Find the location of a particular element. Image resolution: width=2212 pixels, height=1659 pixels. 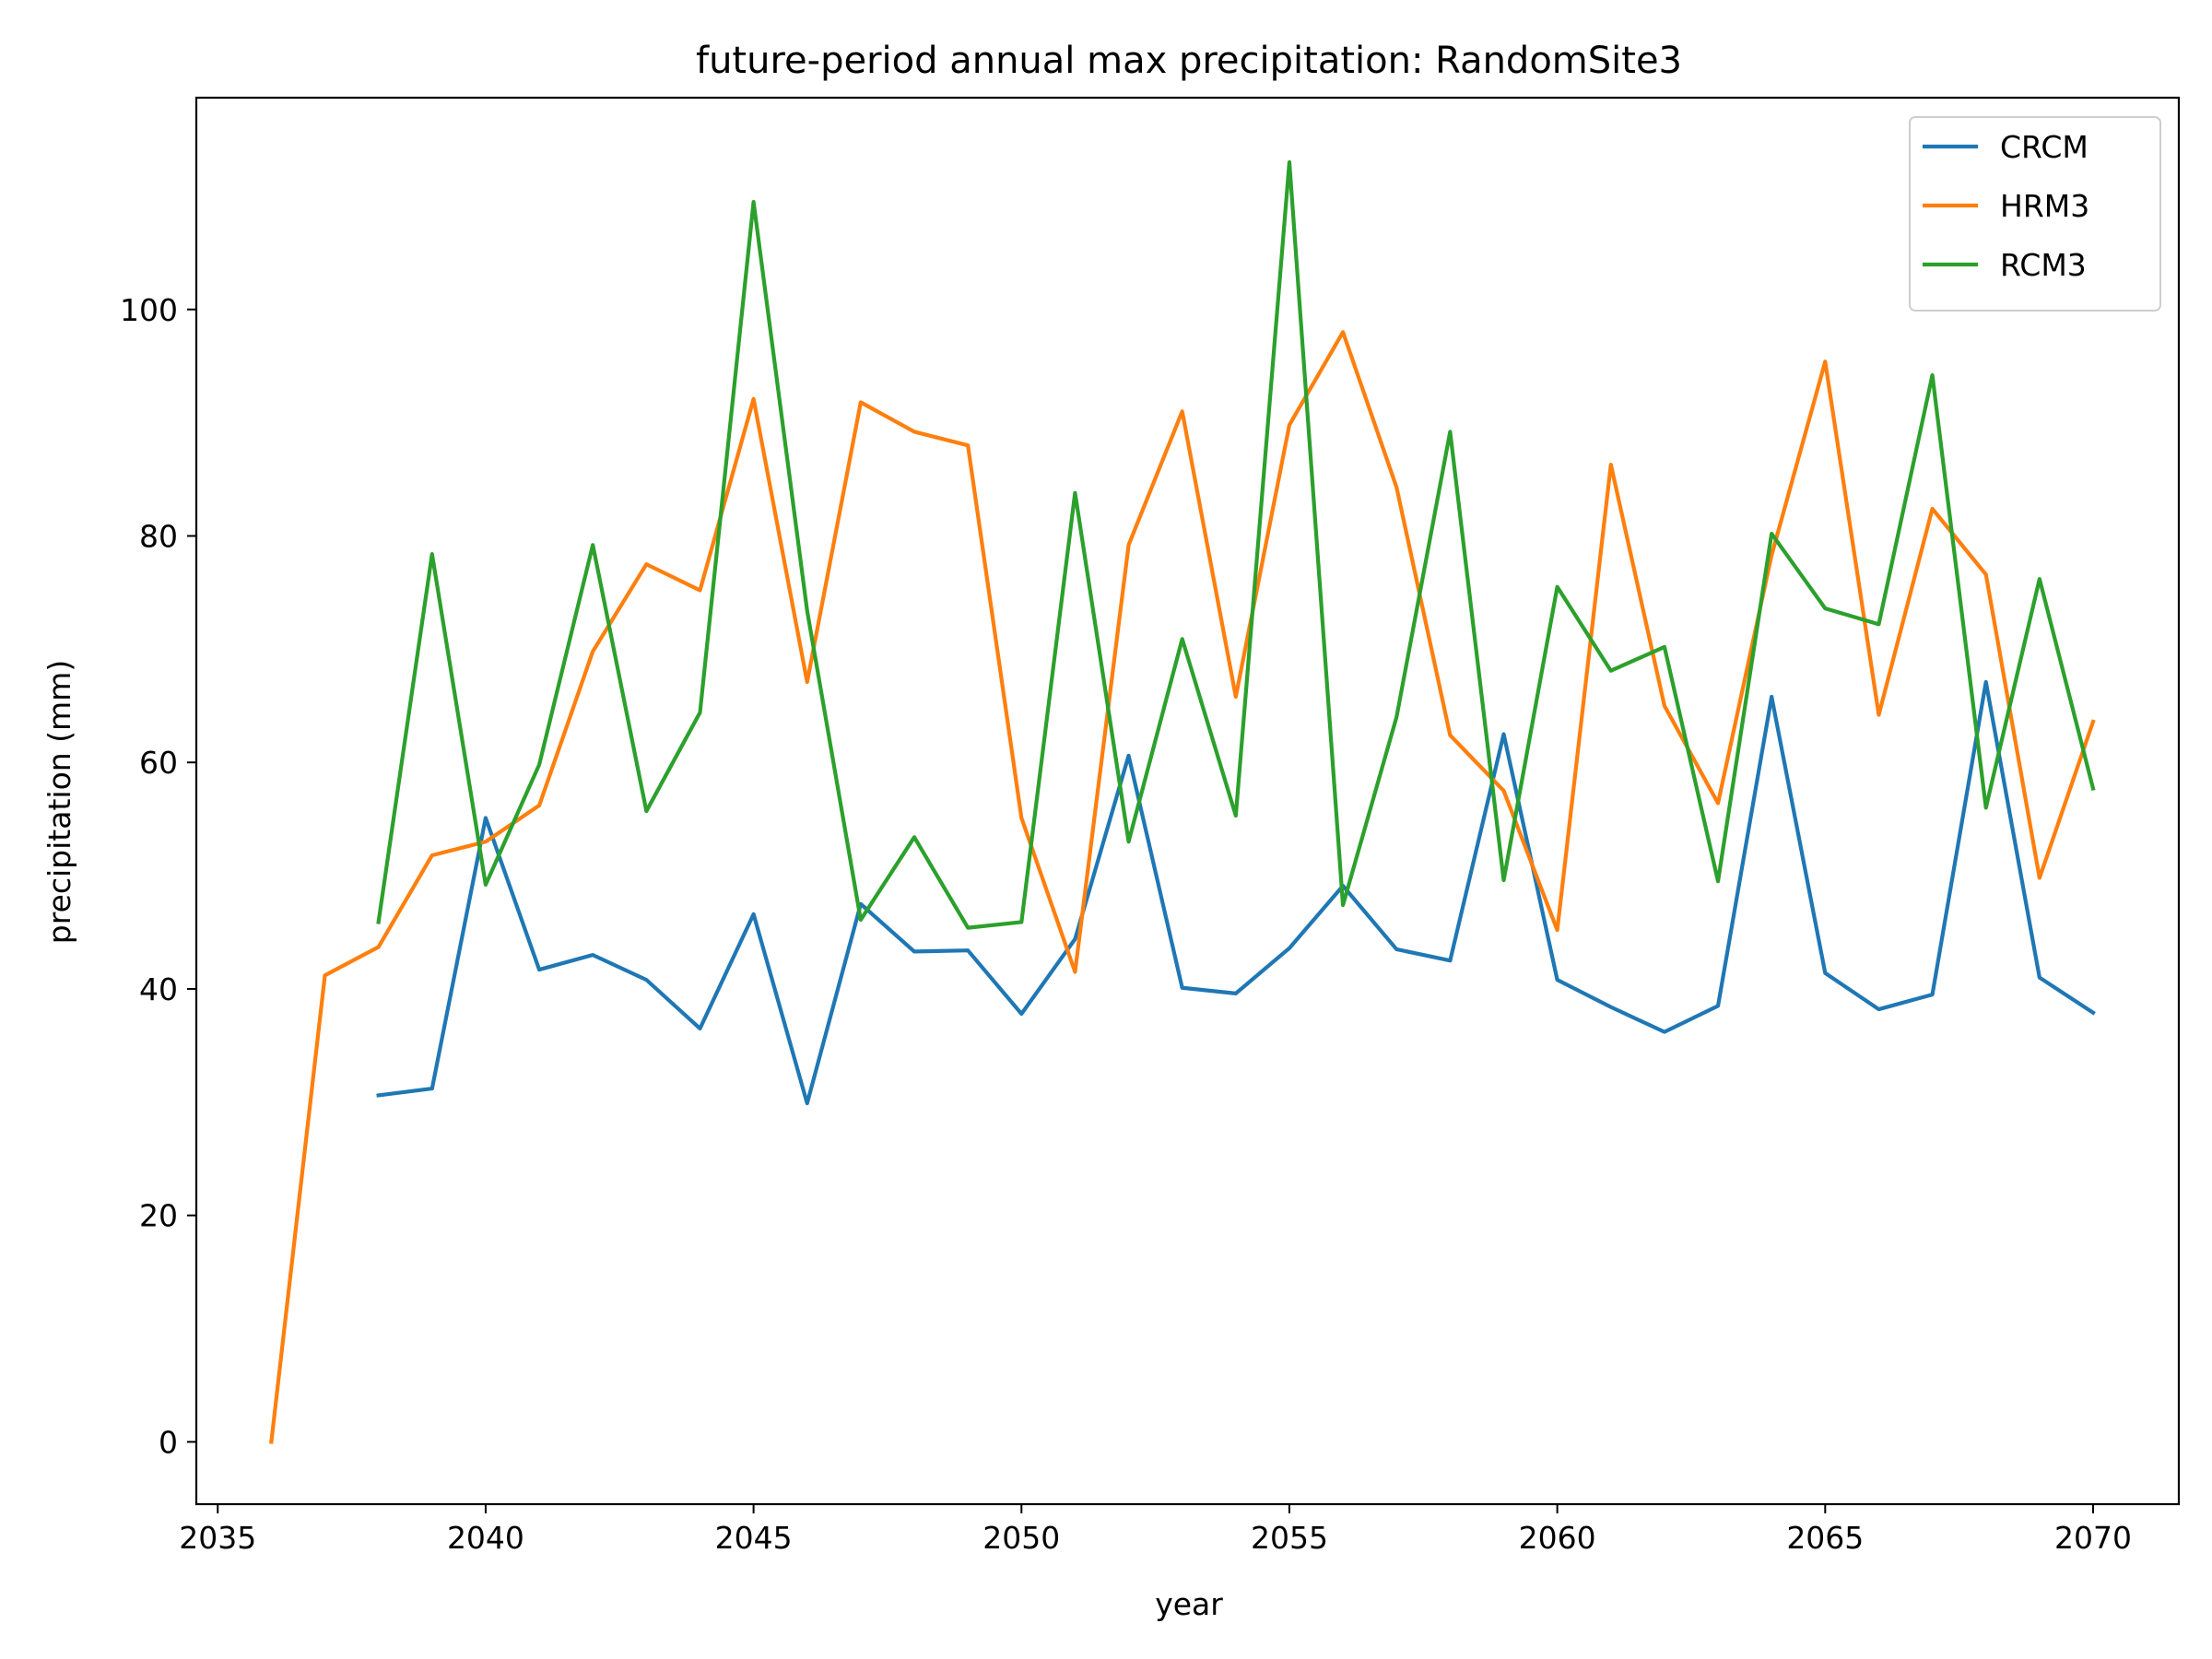

legend-label-crcm: CRCM is located at coordinates (2044, 147).